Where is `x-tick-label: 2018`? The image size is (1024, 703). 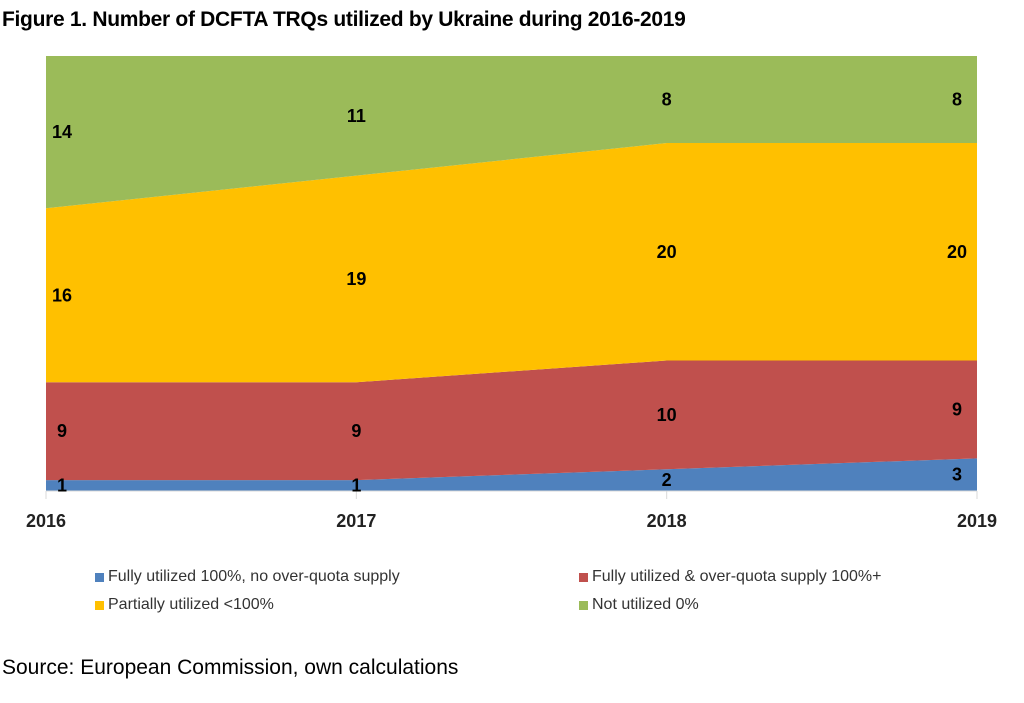
x-tick-label: 2018 is located at coordinates (667, 521).